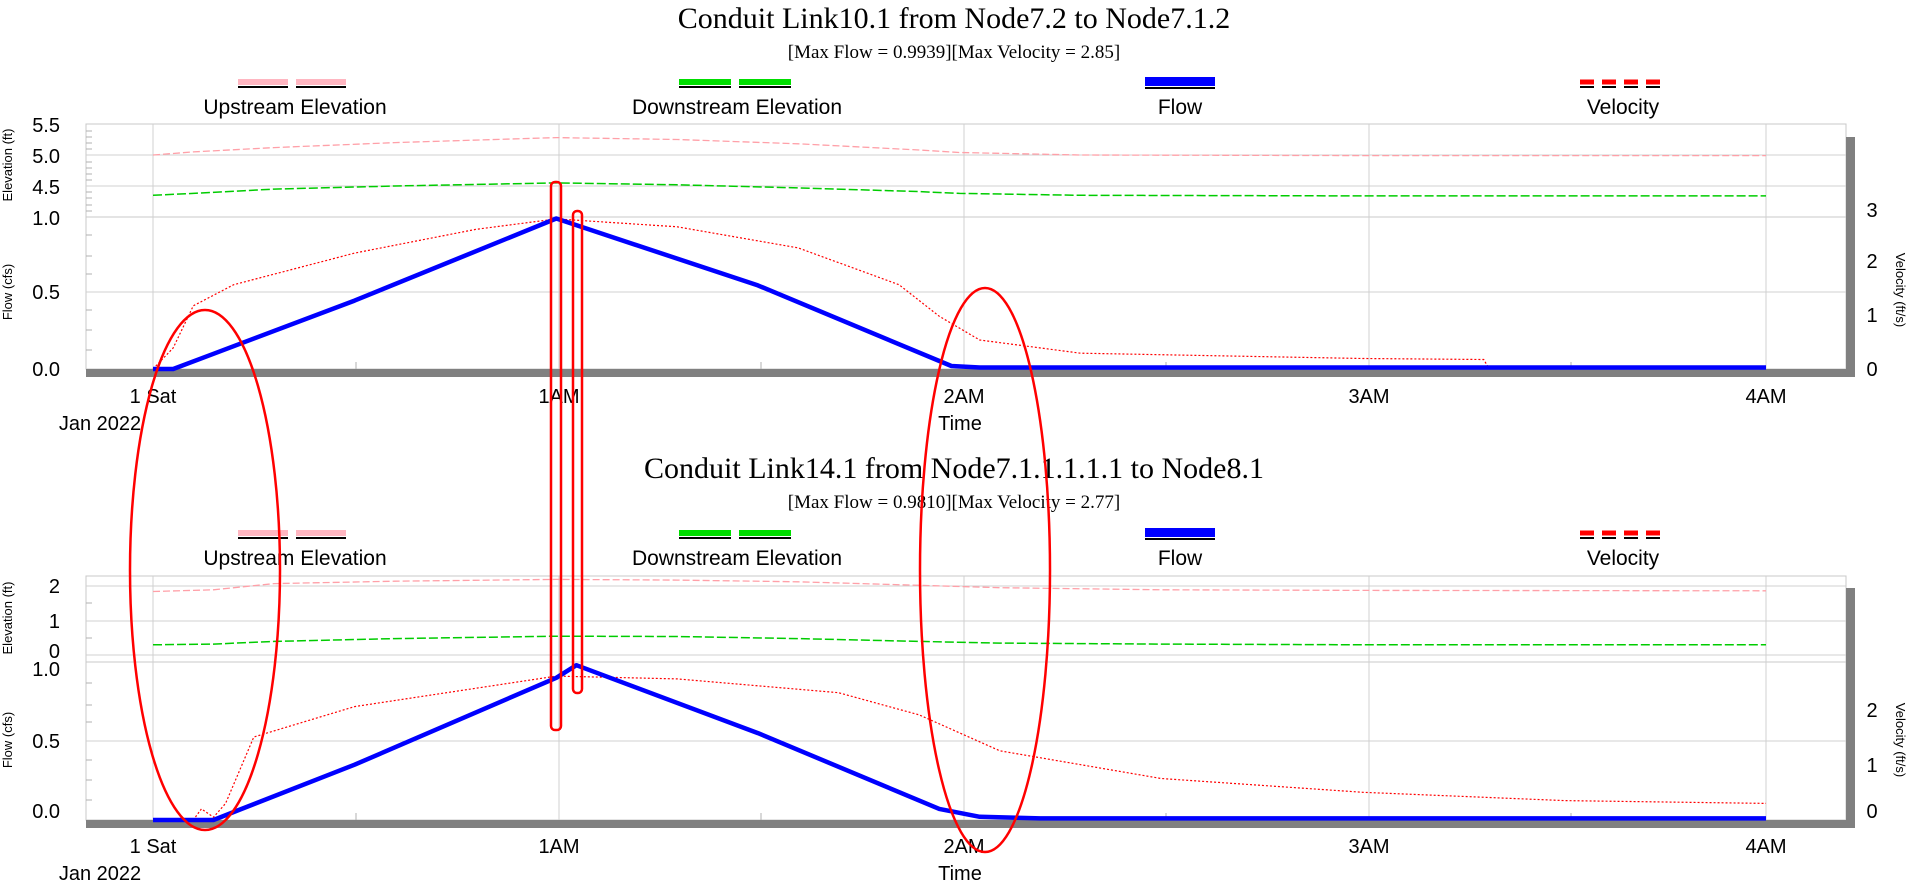  I want to click on elevation-tick-label: 5.5, so click(46, 126).